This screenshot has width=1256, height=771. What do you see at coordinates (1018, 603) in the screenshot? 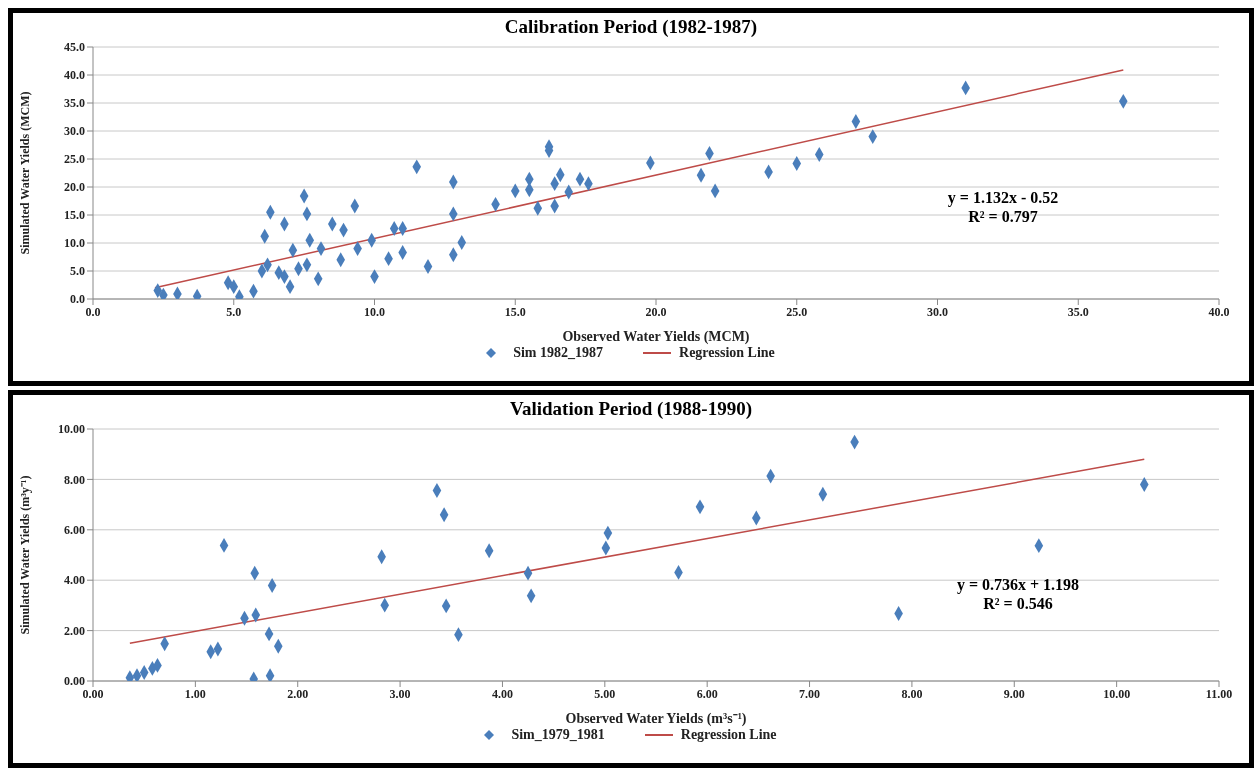
I see `annotation: R² = 0.546` at bounding box center [1018, 603].